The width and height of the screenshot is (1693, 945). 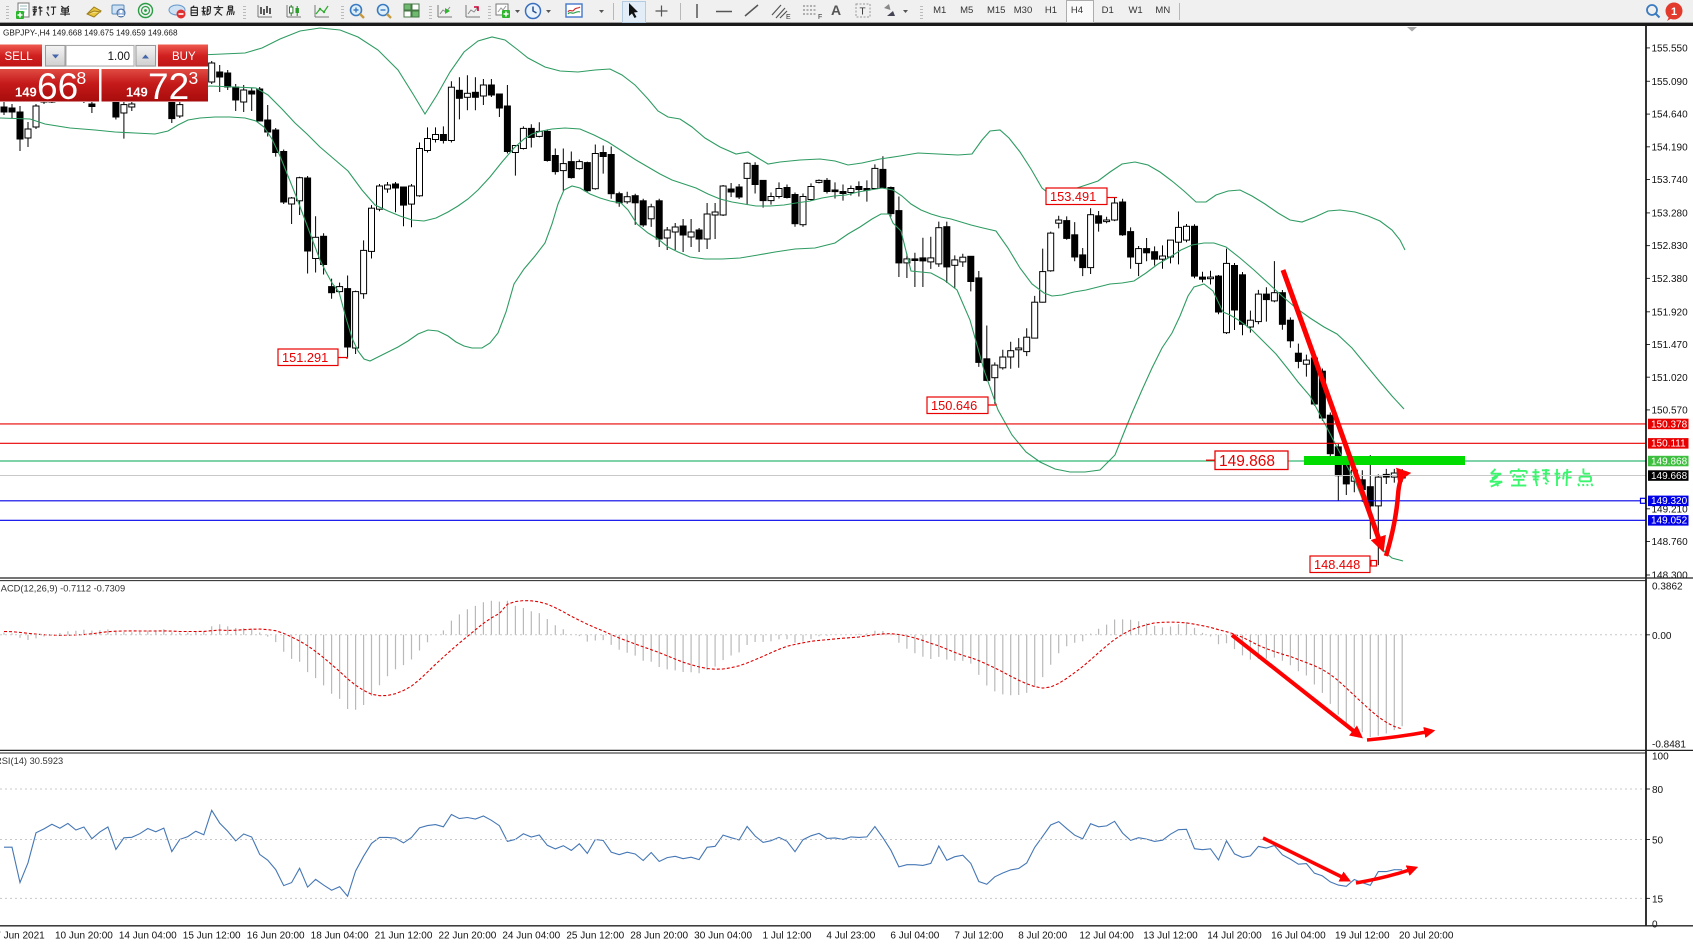 I want to click on svg-text: 21 Jun 12:00, so click(x=404, y=936).